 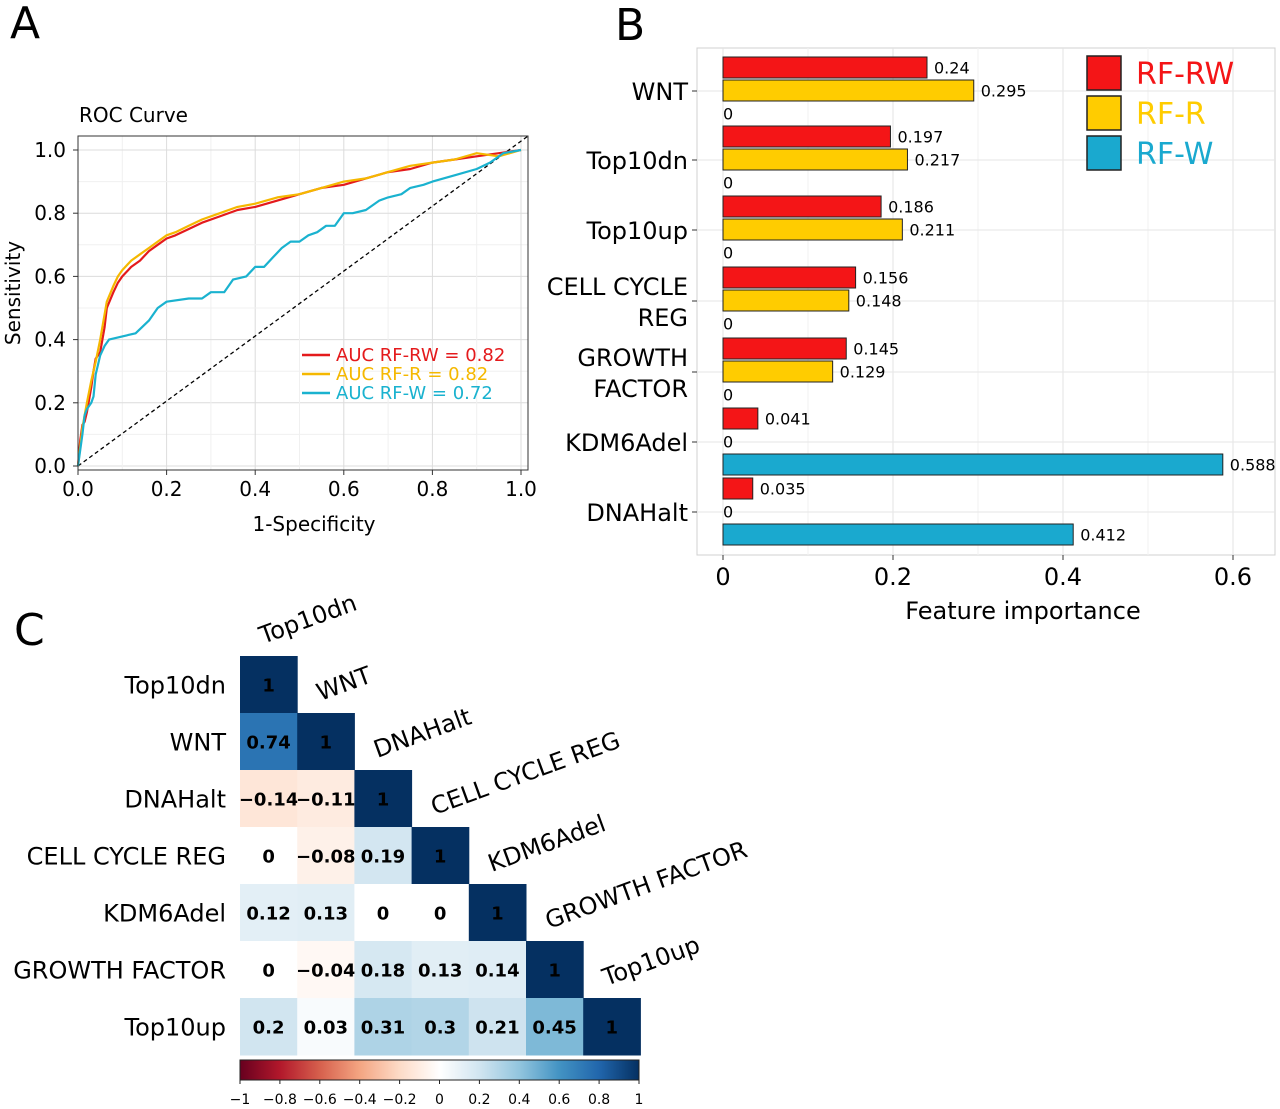 I want to click on fi-bar-value-label: 0.588, so click(x=1253, y=465).